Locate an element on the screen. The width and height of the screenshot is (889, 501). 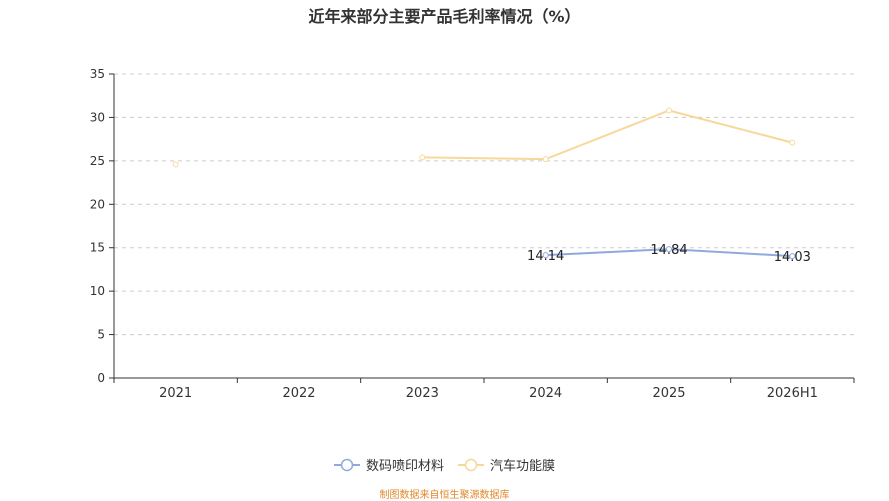
y-tick-label: 10 is located at coordinates (97, 291).